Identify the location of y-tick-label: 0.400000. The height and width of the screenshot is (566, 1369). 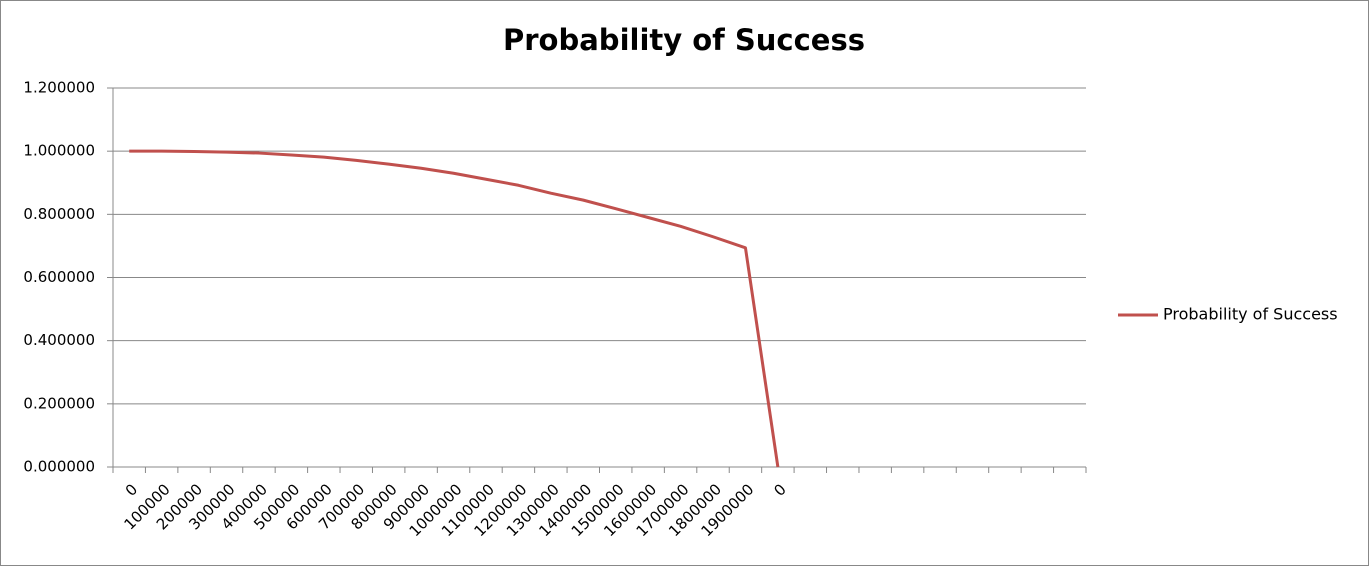
(59, 340).